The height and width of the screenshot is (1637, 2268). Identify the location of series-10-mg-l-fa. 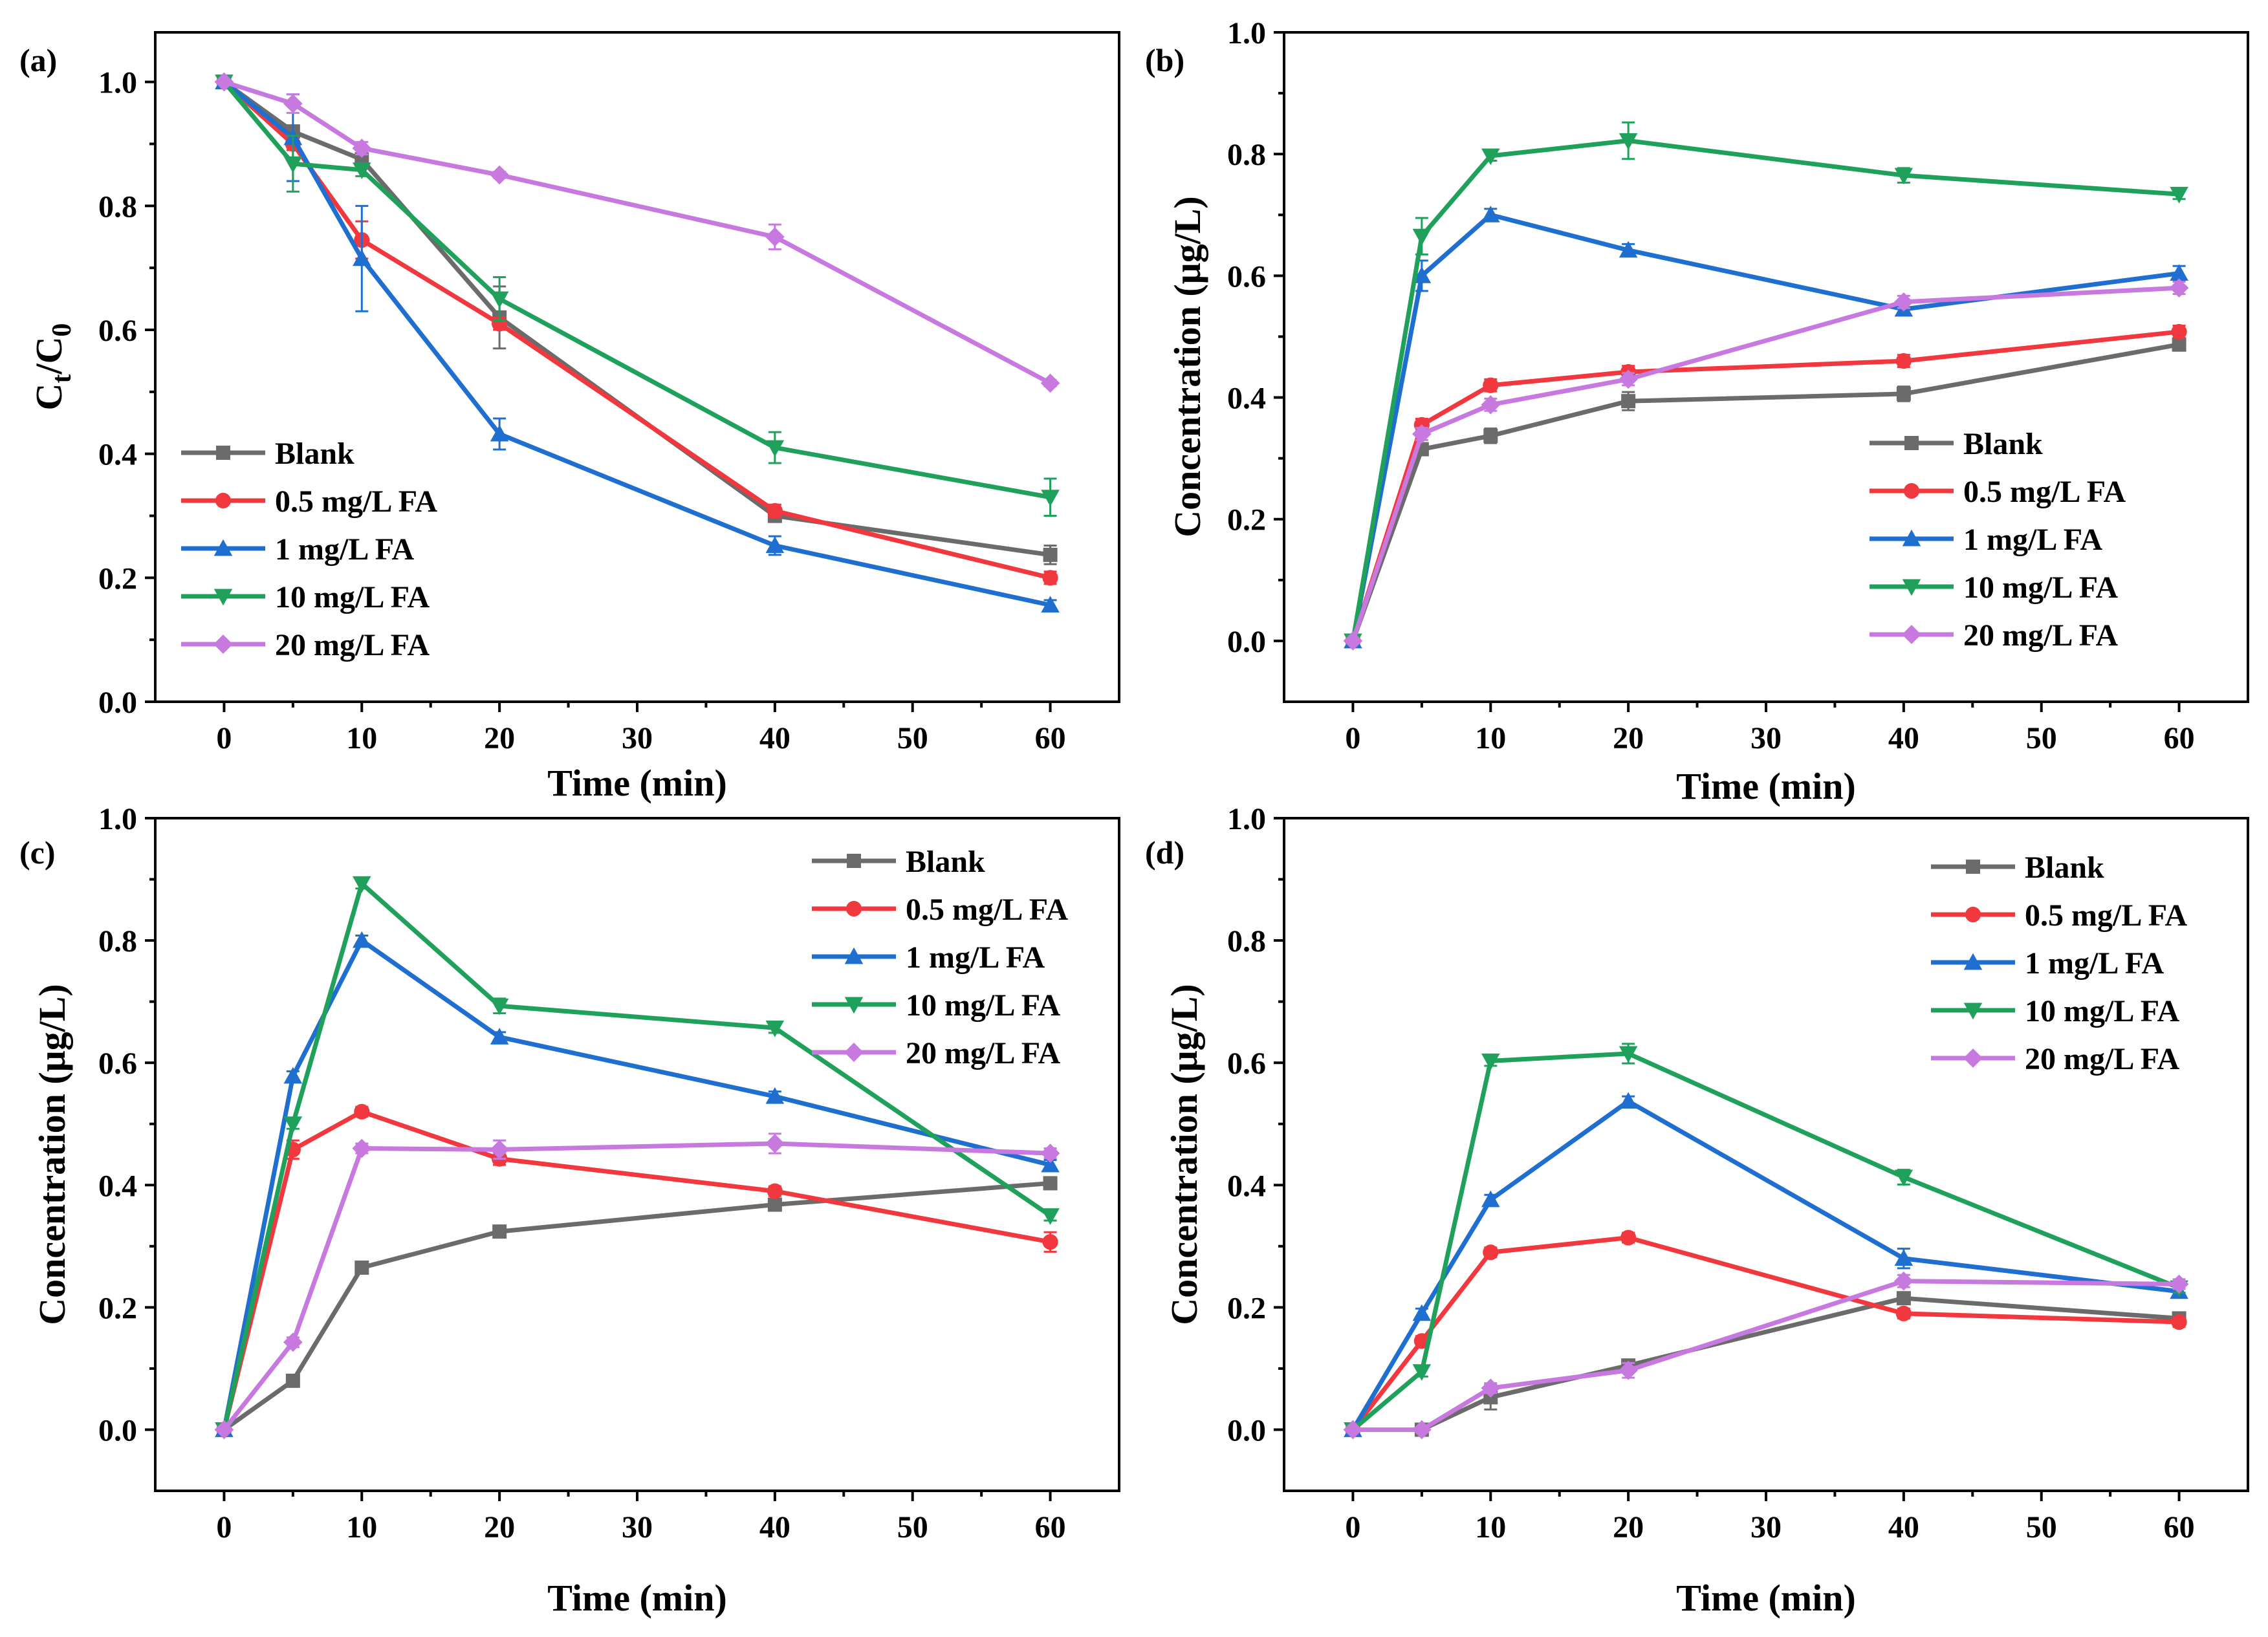
(1766, 386).